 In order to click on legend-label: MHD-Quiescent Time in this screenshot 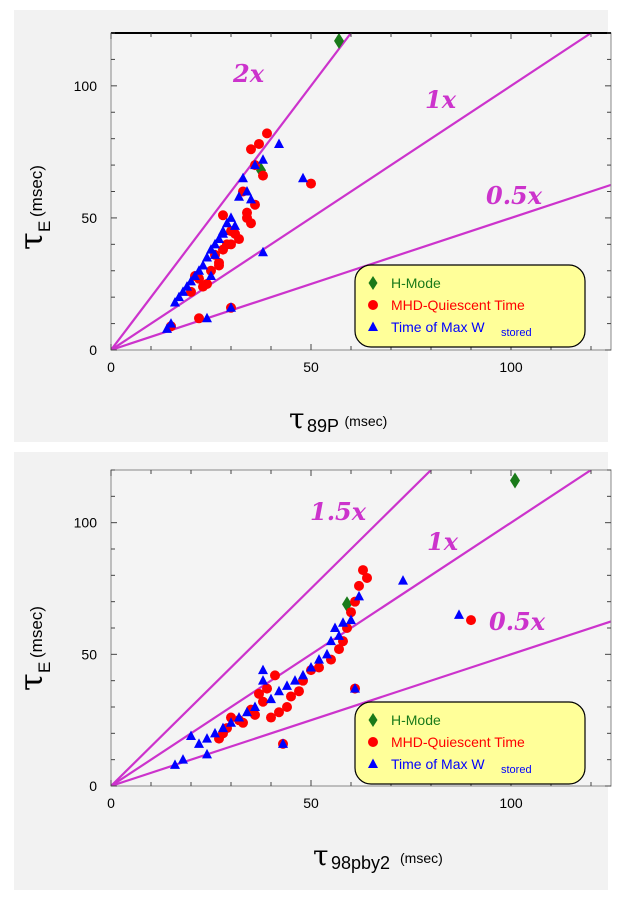, I will do `click(458, 305)`.